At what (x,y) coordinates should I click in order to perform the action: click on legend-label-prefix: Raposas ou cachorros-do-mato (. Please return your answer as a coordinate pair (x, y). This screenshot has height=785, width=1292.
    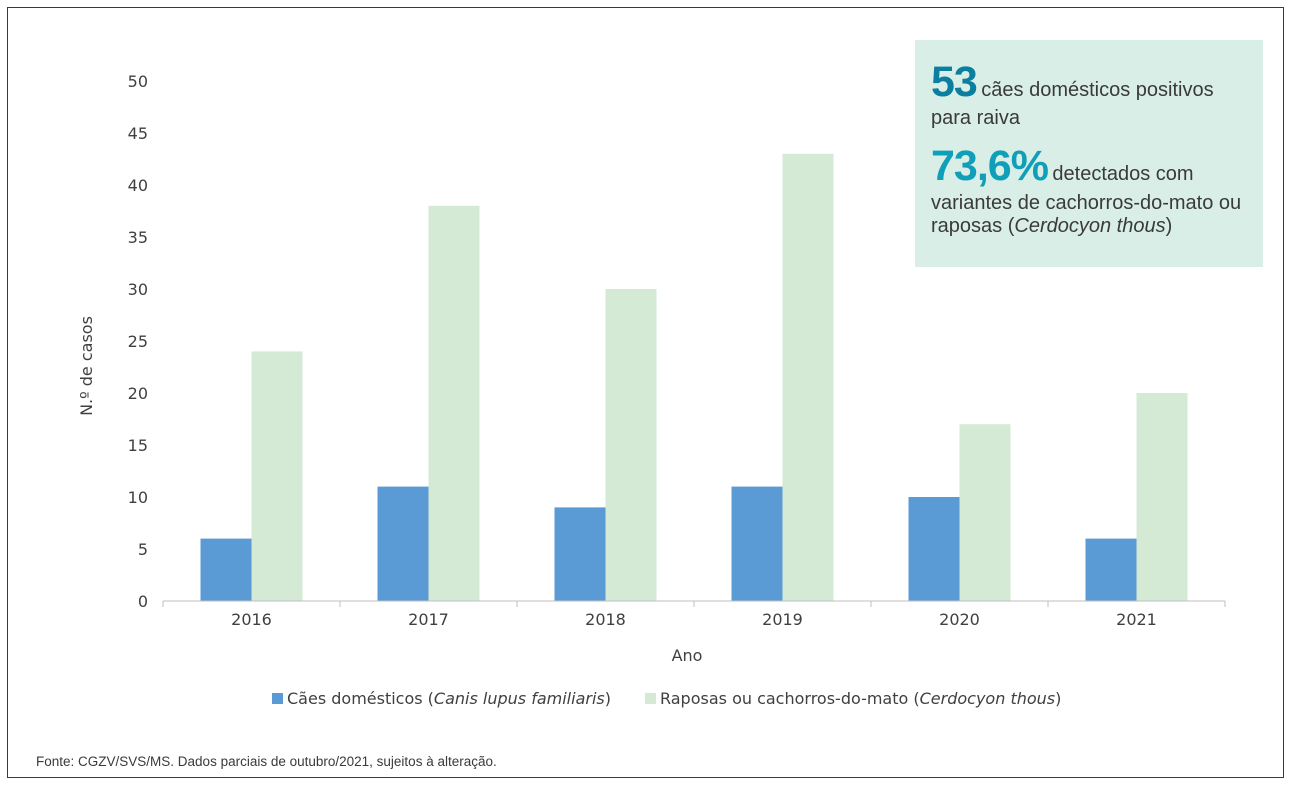
    Looking at the image, I should click on (789, 698).